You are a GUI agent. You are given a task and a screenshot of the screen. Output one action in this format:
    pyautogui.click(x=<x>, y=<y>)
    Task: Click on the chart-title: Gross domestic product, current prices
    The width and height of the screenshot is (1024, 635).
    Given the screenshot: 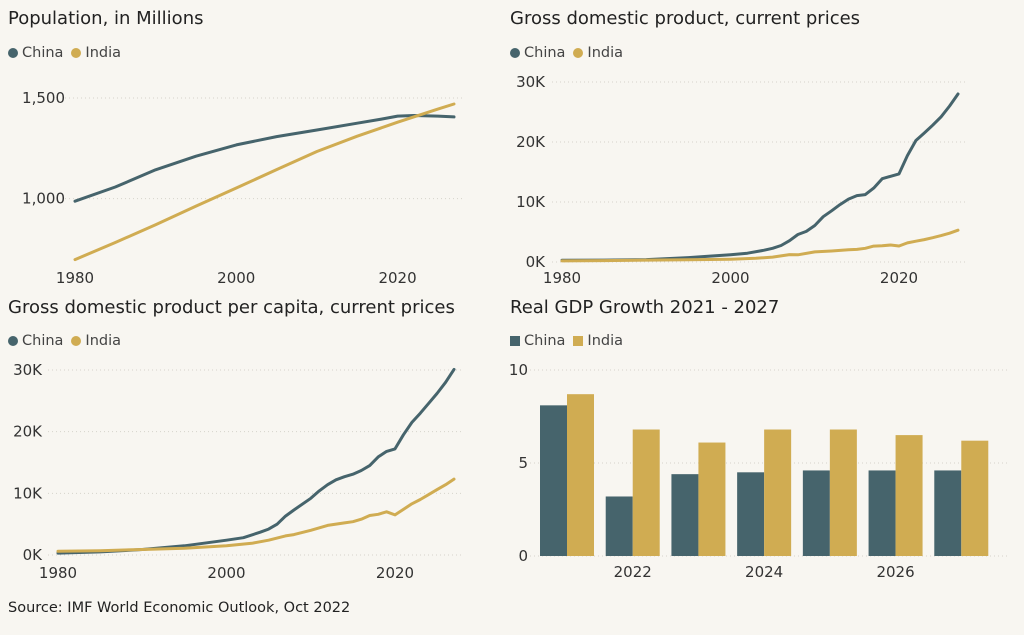 What is the action you would take?
    pyautogui.click(x=685, y=18)
    